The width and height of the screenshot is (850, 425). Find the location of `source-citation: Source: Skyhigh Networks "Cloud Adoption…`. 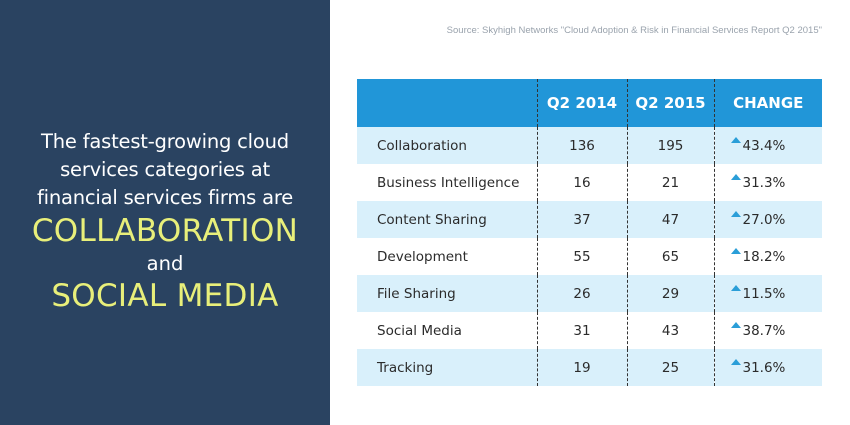

source-citation: Source: Skyhigh Networks "Cloud Adoption… is located at coordinates (634, 30).